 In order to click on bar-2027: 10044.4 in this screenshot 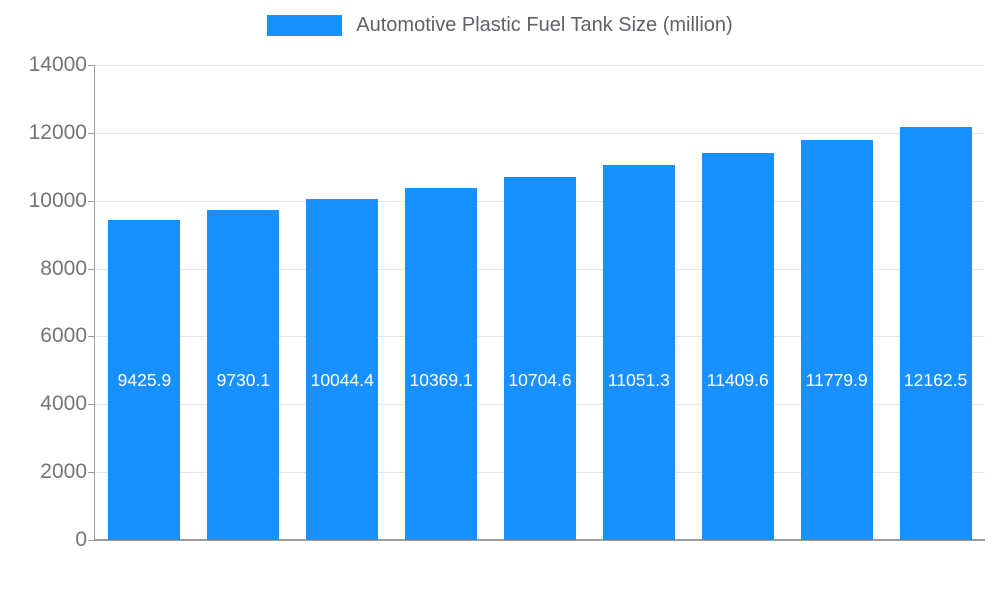, I will do `click(342, 369)`.